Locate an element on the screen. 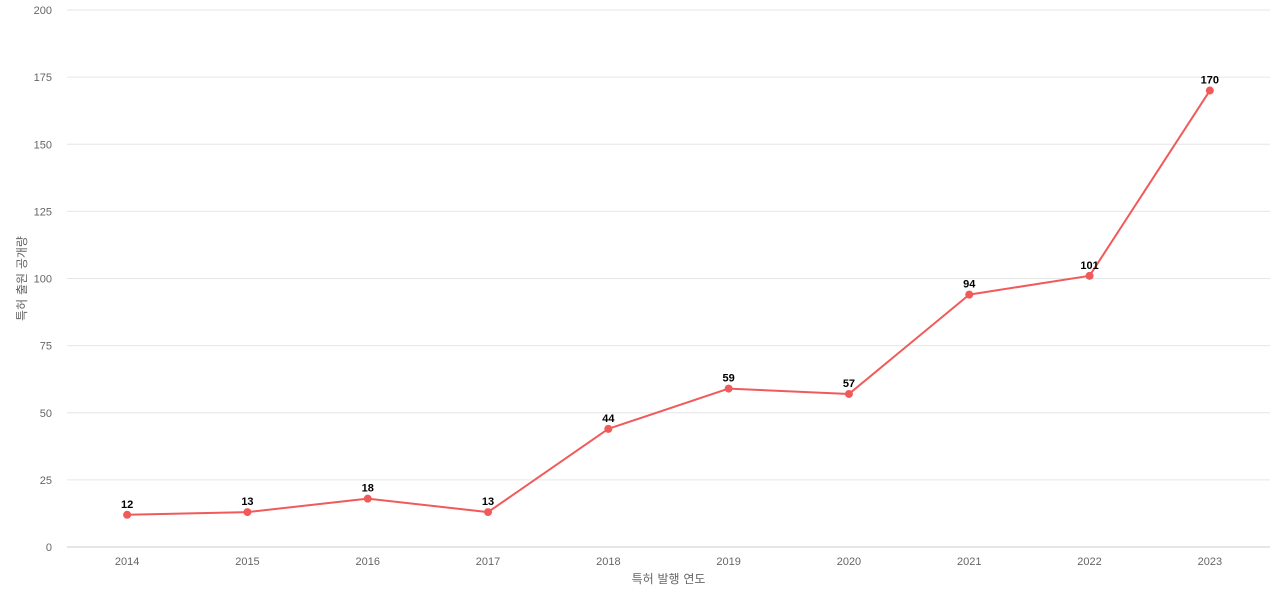 The image size is (1280, 600). y-tick-label: 0 is located at coordinates (49, 548).